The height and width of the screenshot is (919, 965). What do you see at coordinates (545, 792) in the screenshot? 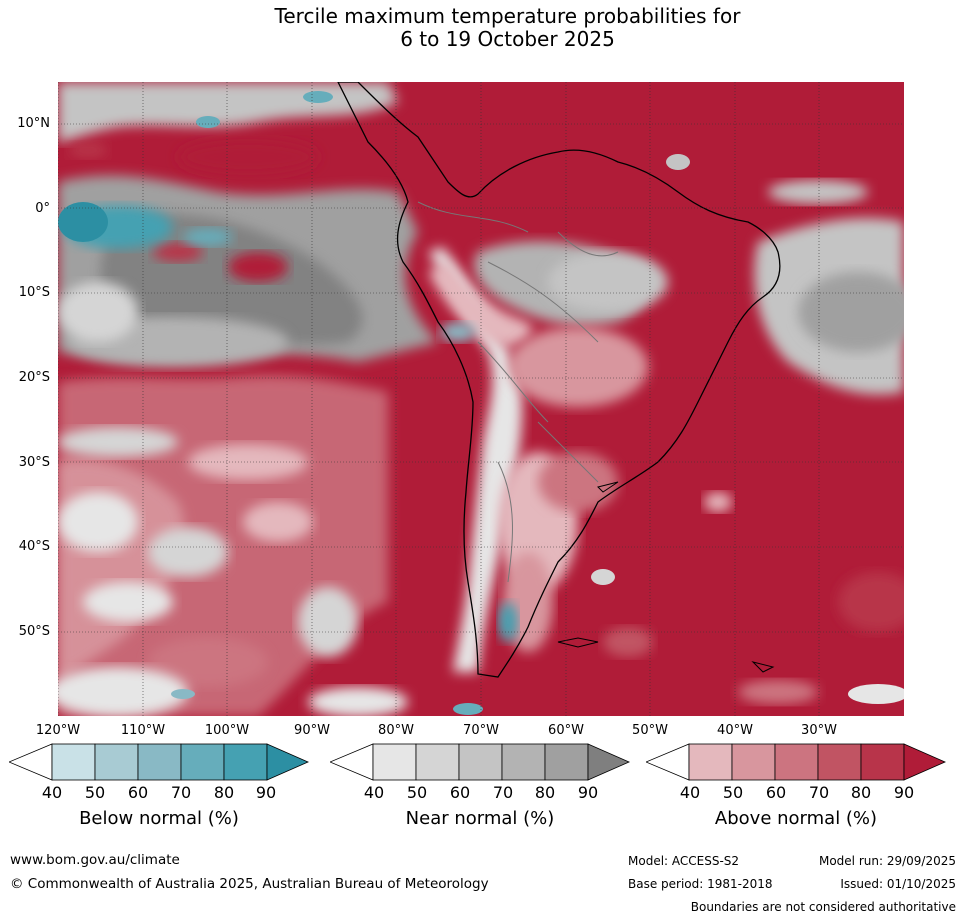
I see `colorbar-near-tick: 80` at bounding box center [545, 792].